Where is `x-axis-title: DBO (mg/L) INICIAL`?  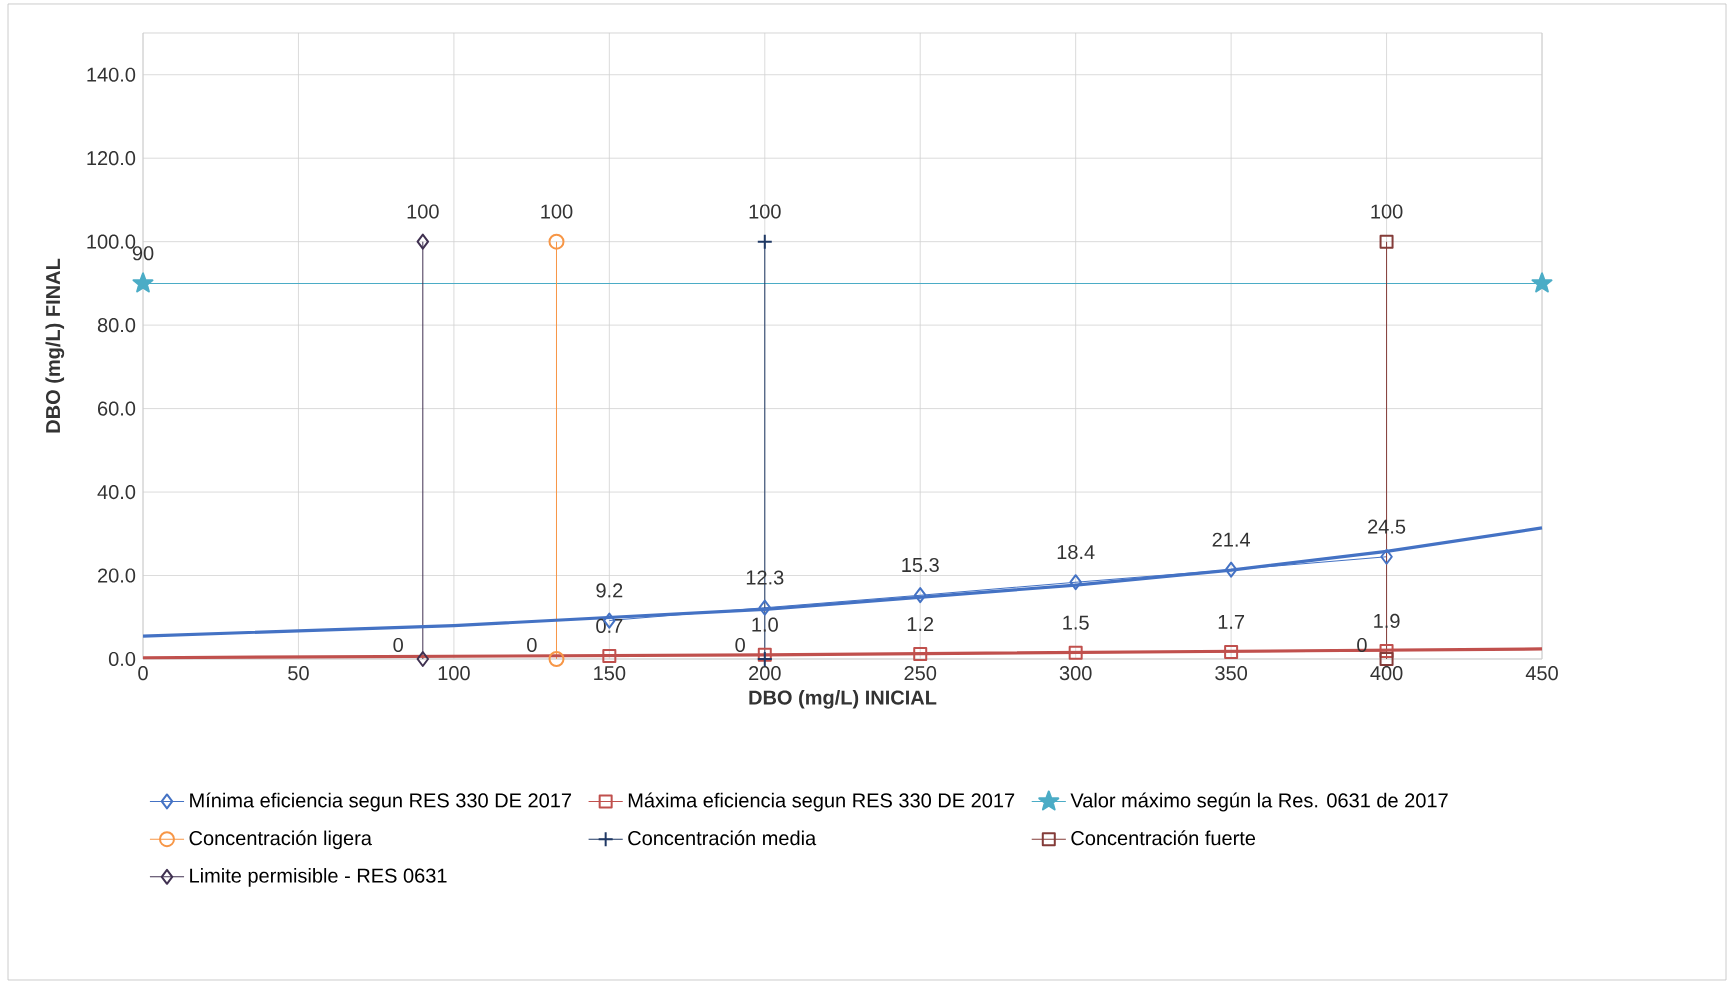
x-axis-title: DBO (mg/L) INICIAL is located at coordinates (843, 699).